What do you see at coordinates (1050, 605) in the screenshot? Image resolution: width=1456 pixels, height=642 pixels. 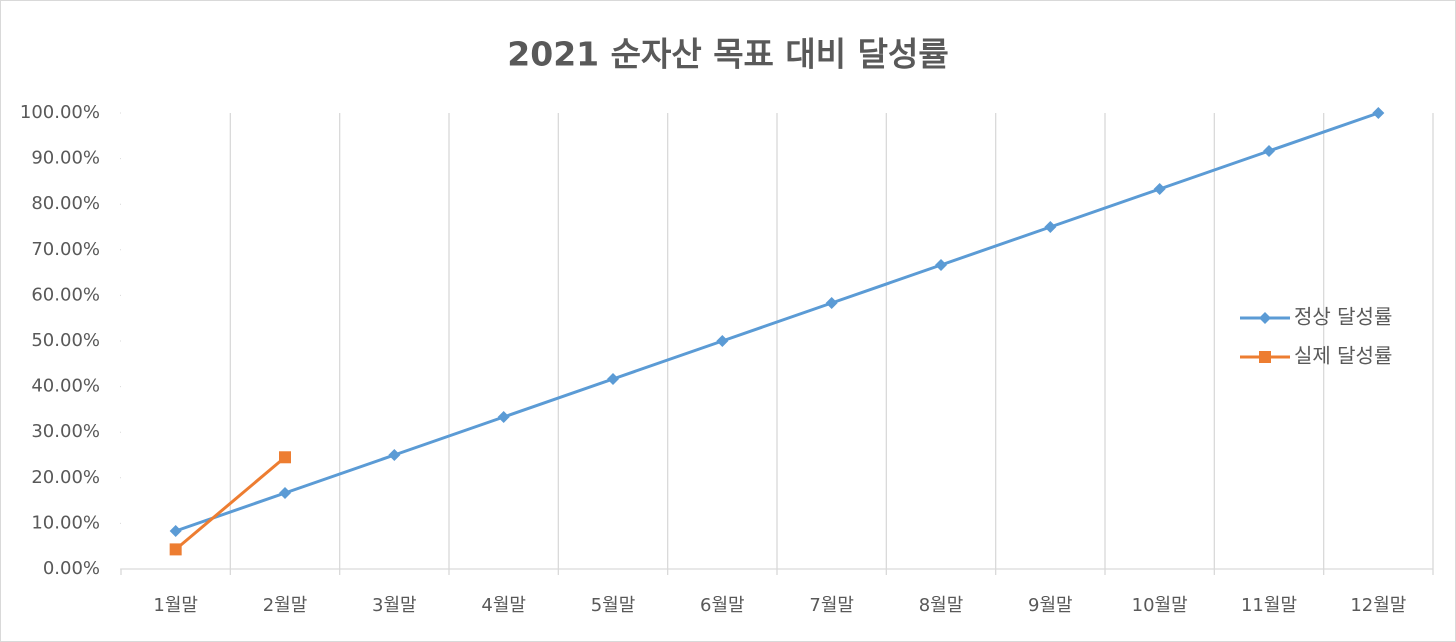 I see `x-tick-label: 9월말` at bounding box center [1050, 605].